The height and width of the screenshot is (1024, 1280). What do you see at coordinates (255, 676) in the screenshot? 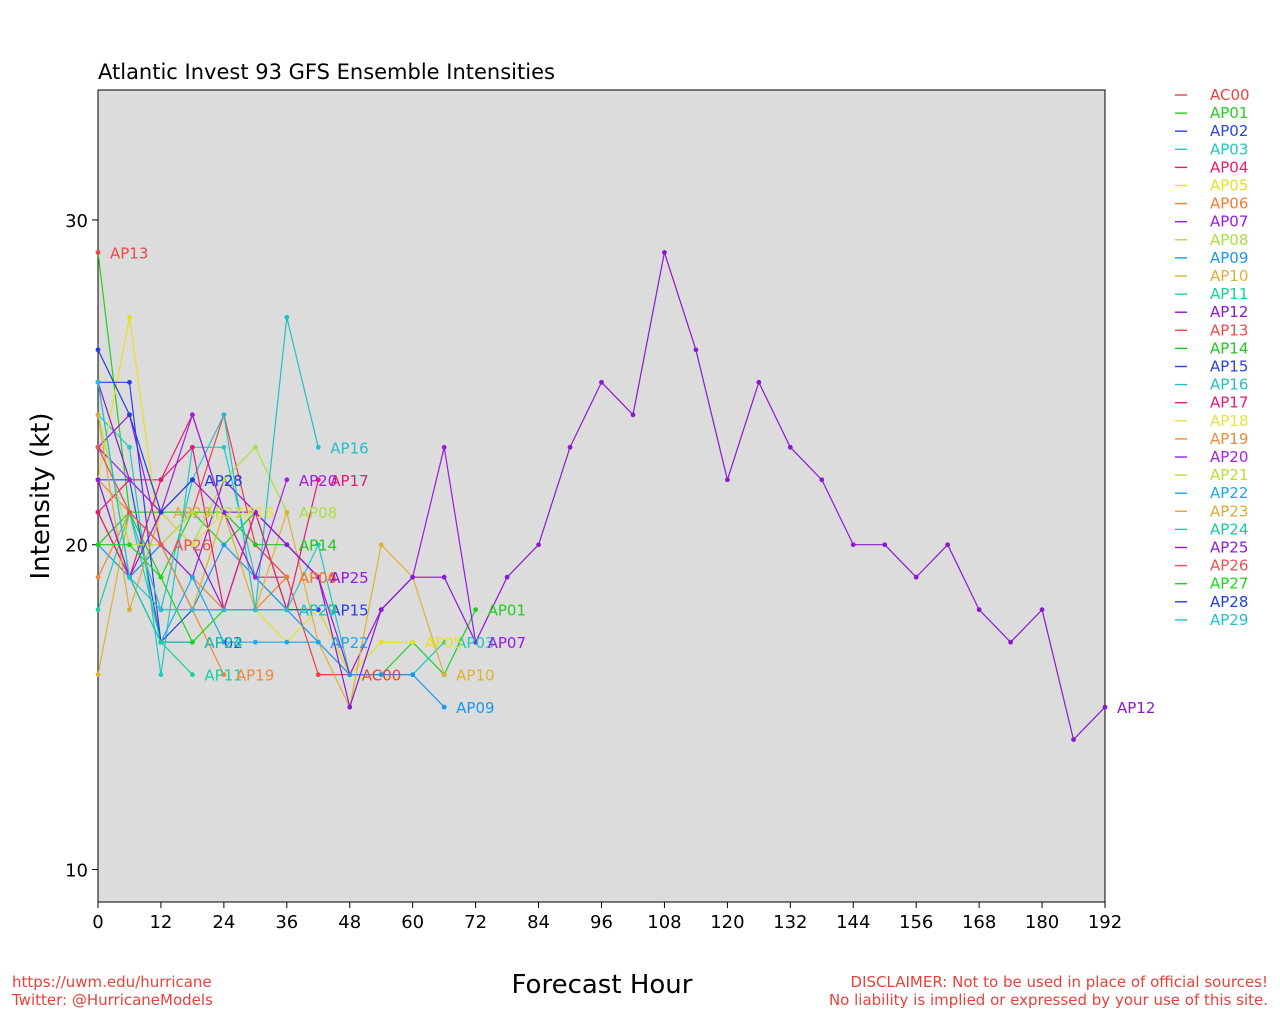
I see `series-end-label: AP19` at bounding box center [255, 676].